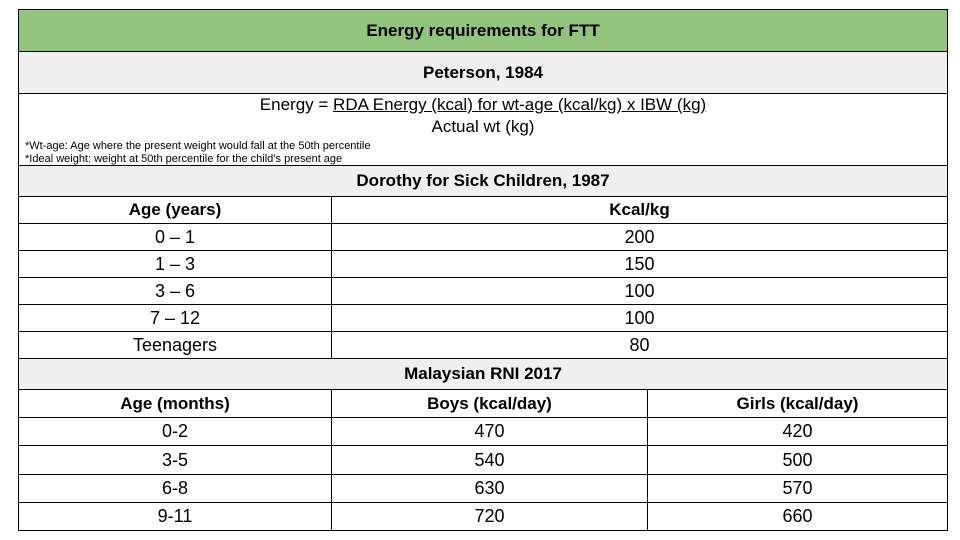  I want to click on table-row: 7 – 12 100, so click(483, 318).